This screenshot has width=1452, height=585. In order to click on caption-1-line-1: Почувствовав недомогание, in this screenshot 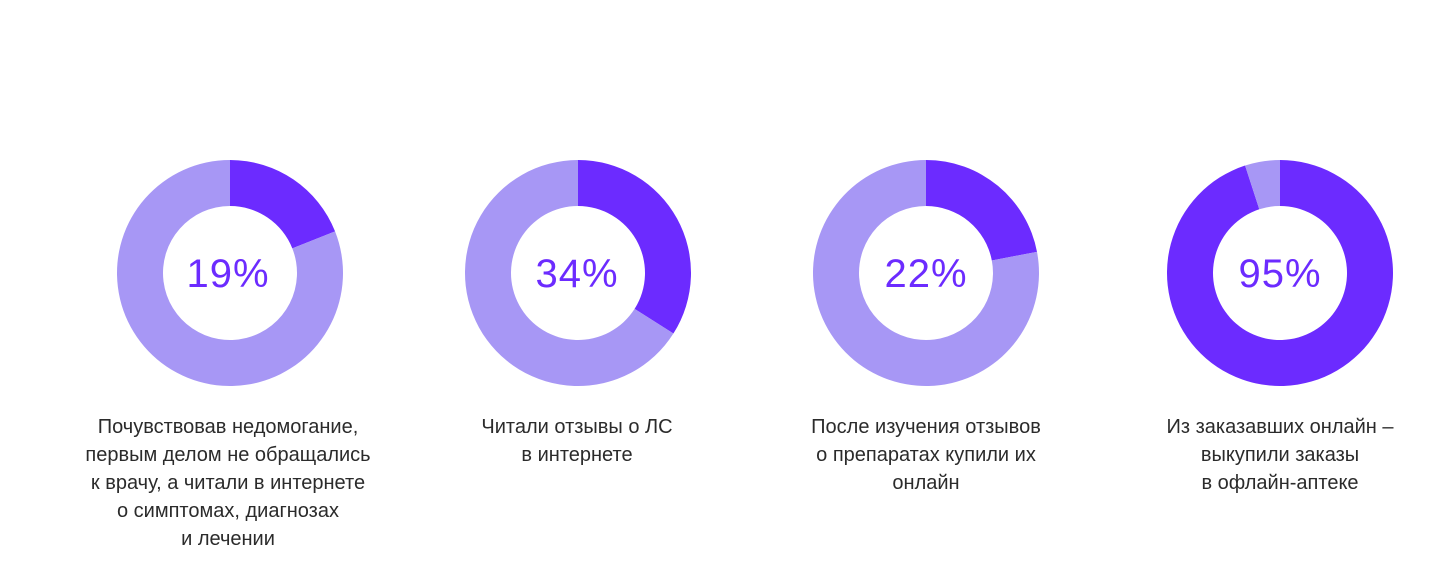, I will do `click(228, 427)`.